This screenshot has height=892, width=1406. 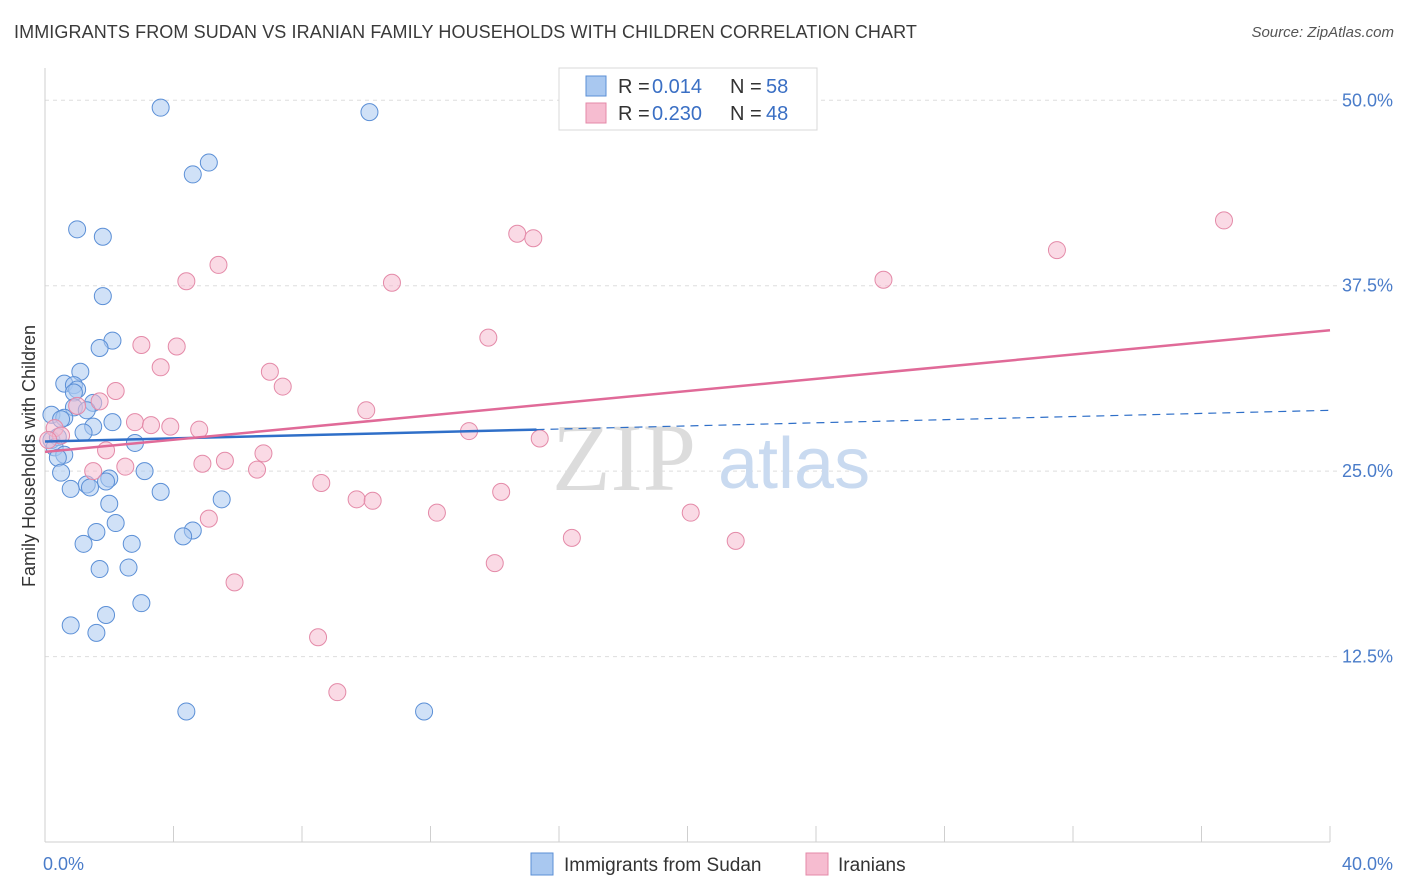 What do you see at coordinates (817, 864) in the screenshot?
I see `bottom-legend-swatch-iran` at bounding box center [817, 864].